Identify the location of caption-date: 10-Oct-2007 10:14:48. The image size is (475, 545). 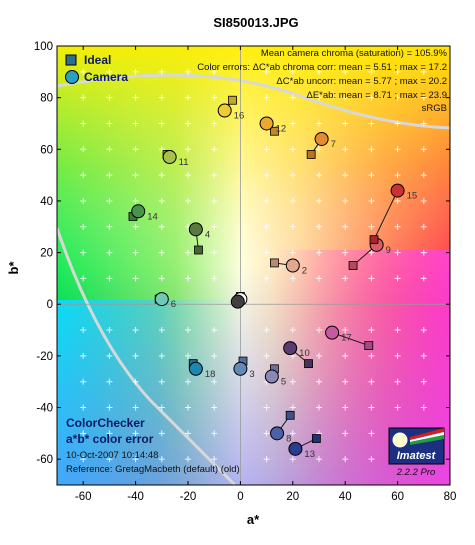
(112, 455).